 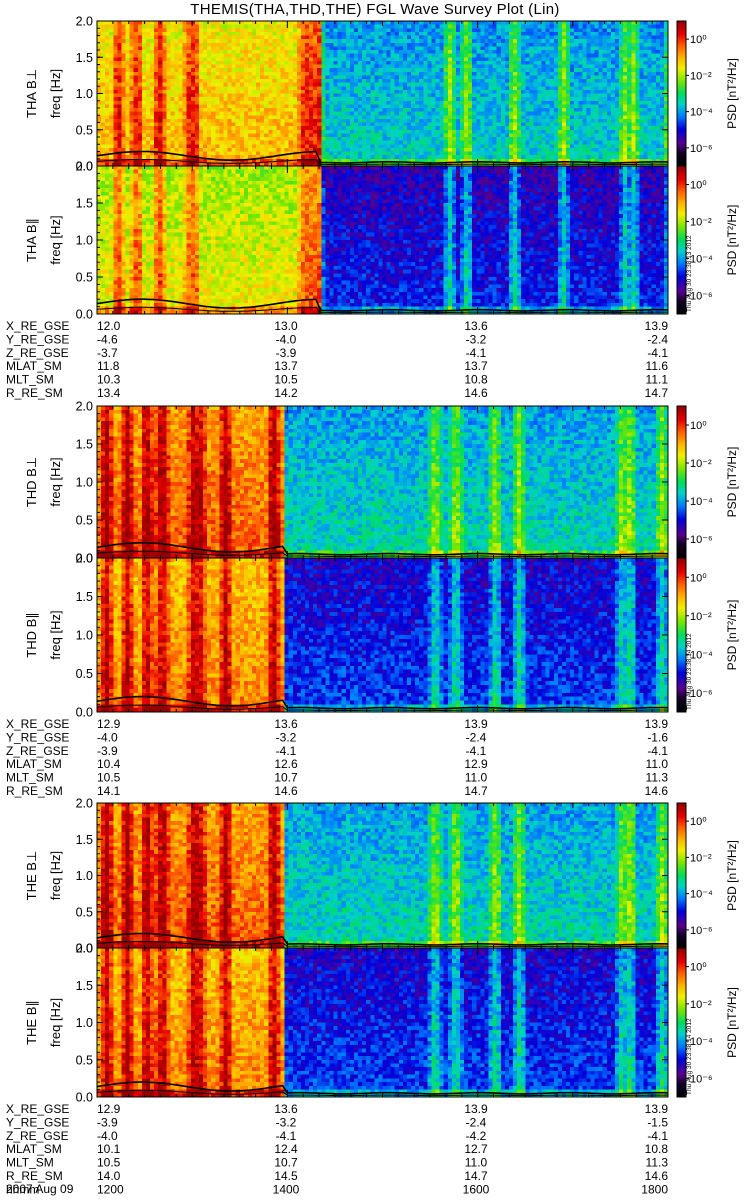 I want to click on colorbar-frame, so click(x=681, y=1022).